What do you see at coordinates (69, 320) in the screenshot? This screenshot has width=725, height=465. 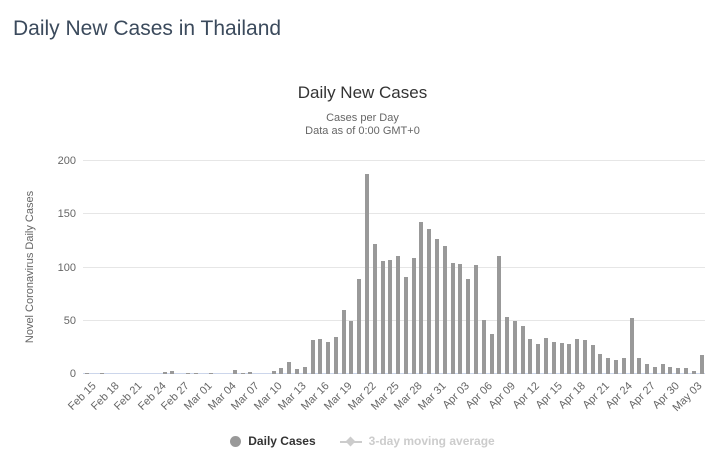 I see `y-tick-label-50: 50` at bounding box center [69, 320].